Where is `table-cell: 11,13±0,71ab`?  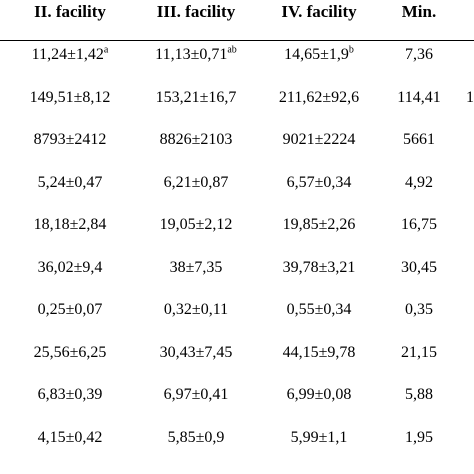 table-cell: 11,13±0,71ab is located at coordinates (196, 54).